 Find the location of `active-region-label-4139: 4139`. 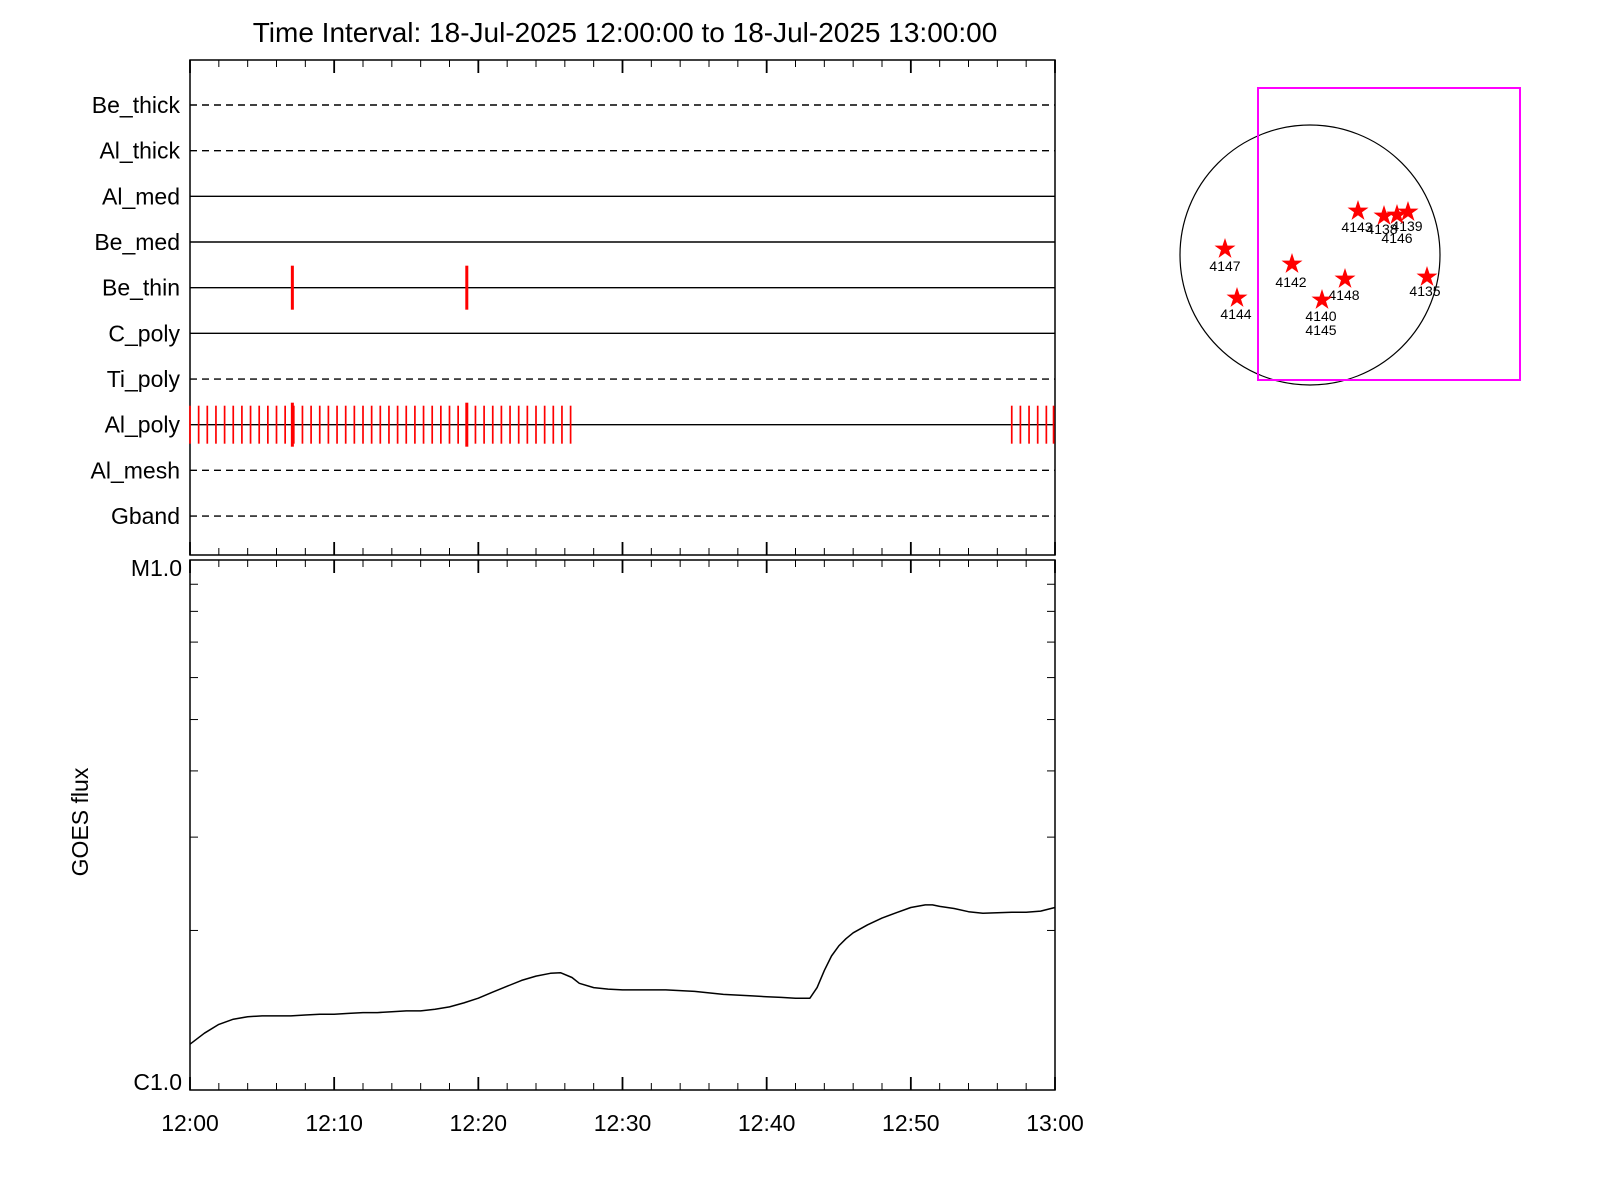

active-region-label-4139: 4139 is located at coordinates (1406, 226).